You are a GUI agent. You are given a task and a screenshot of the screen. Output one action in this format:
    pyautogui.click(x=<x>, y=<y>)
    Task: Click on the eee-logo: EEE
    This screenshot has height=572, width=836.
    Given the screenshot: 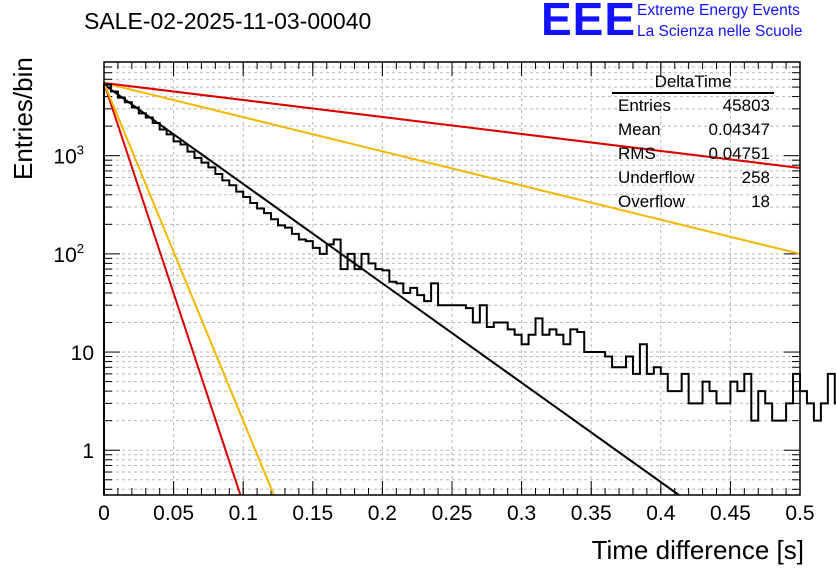 What is the action you would take?
    pyautogui.click(x=589, y=22)
    